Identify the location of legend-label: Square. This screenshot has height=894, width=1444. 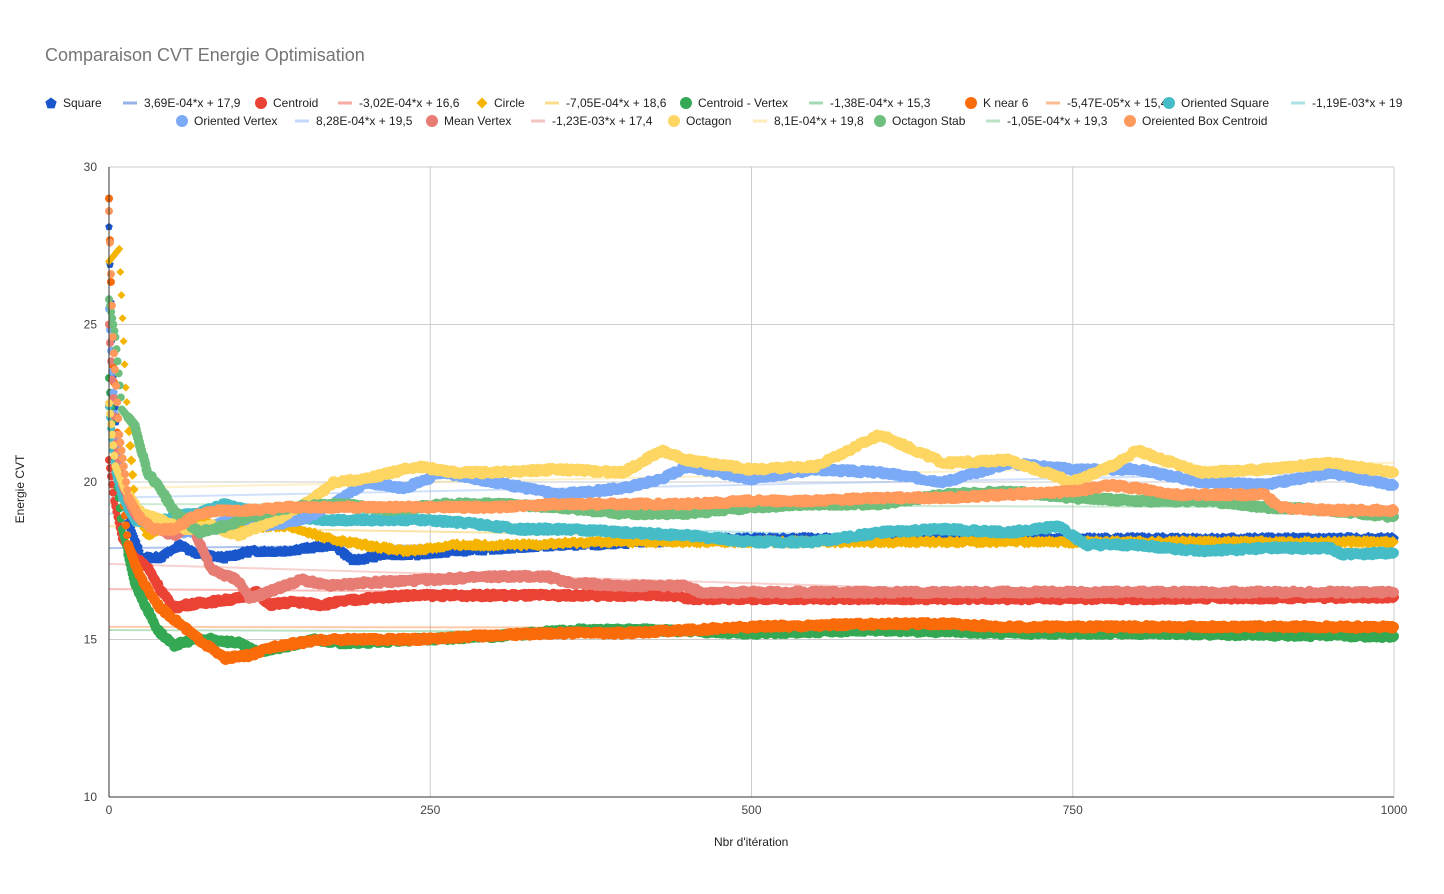
(82, 103).